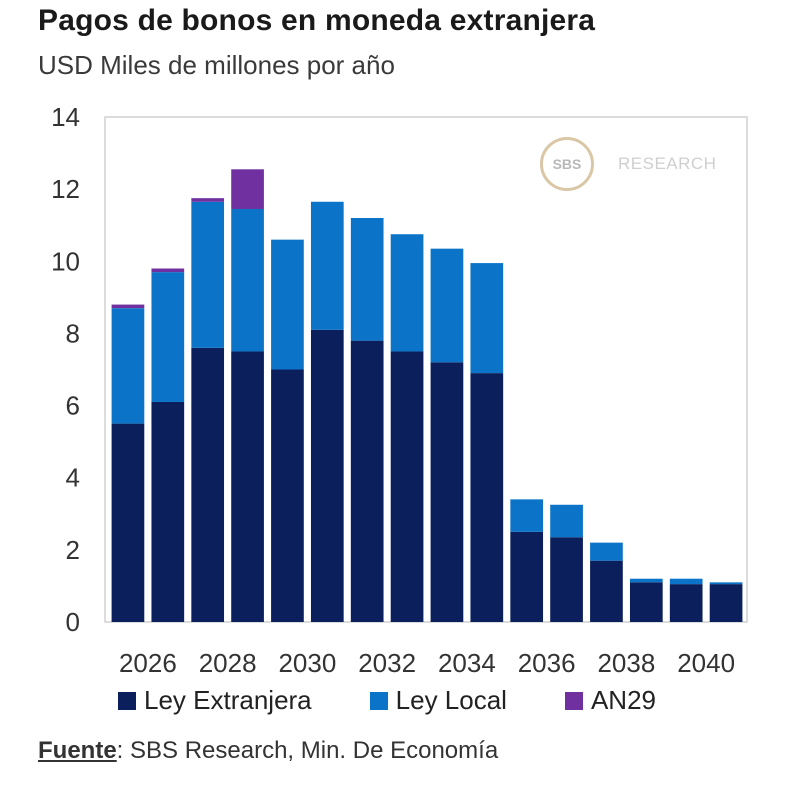  Describe the element at coordinates (447, 305) in the screenshot. I see `bar-segment-ley-local-2034` at that location.